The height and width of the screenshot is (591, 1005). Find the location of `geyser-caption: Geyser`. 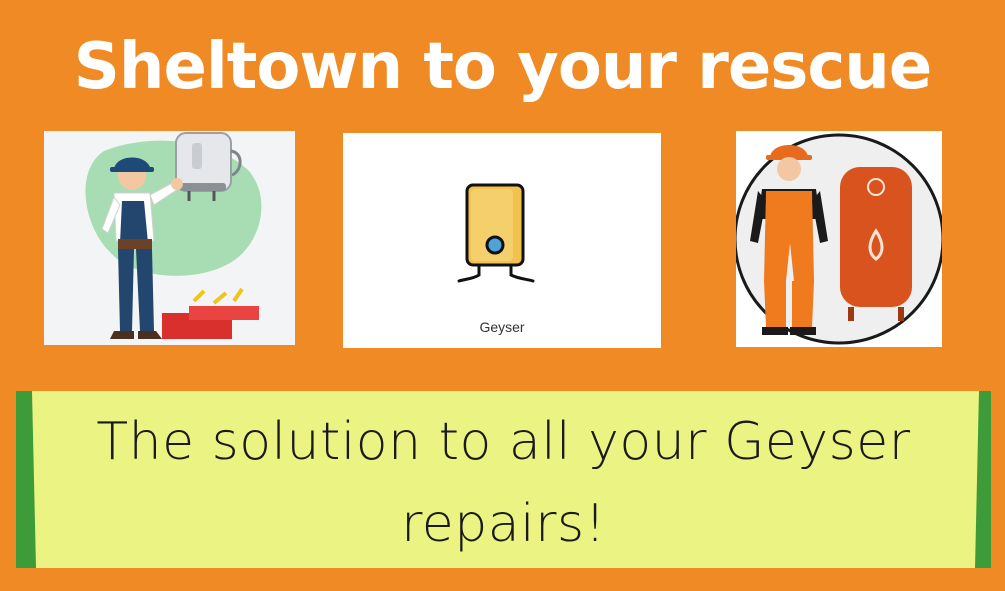

geyser-caption: Geyser is located at coordinates (502, 327).